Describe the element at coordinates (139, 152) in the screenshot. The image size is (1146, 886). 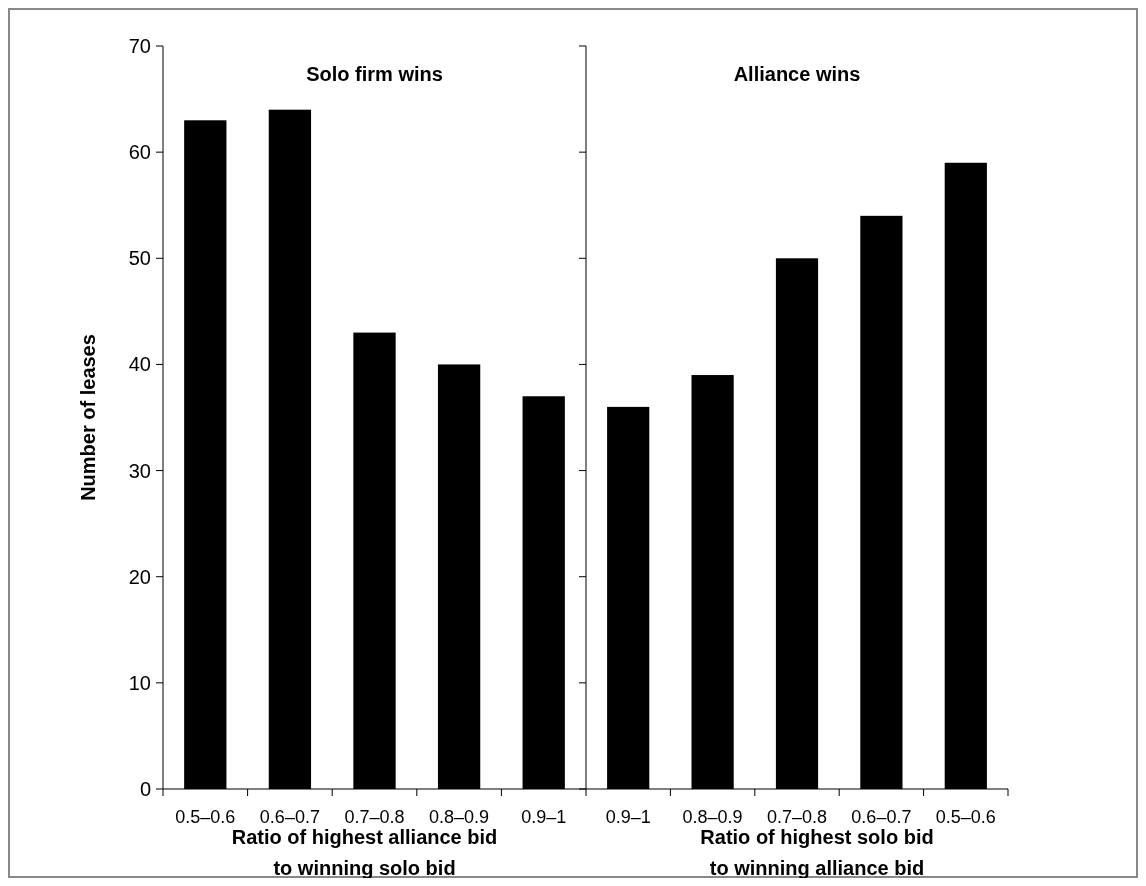
I see `y-tick-label: 60` at that location.